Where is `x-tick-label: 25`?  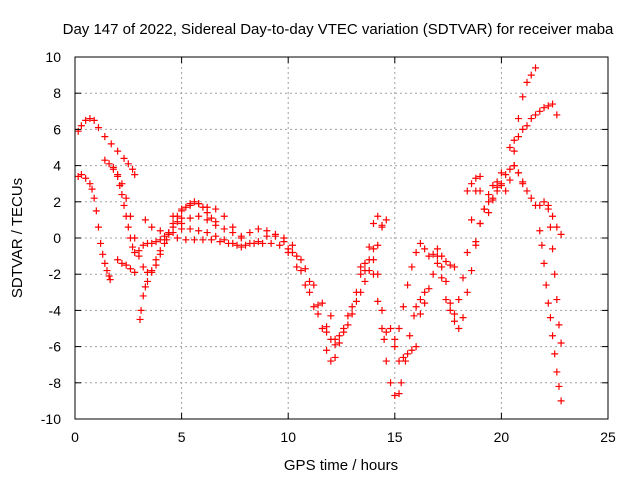
x-tick-label: 25 is located at coordinates (608, 437).